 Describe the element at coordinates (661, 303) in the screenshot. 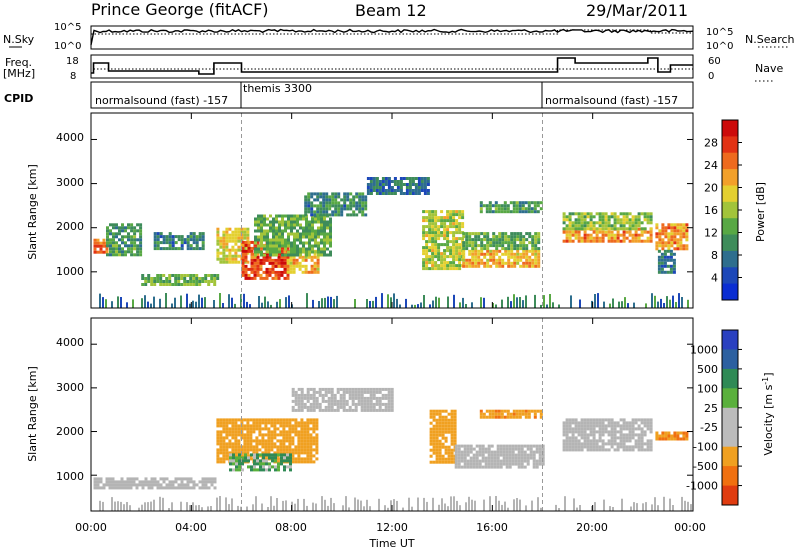

I see `cell-clutter-power` at that location.